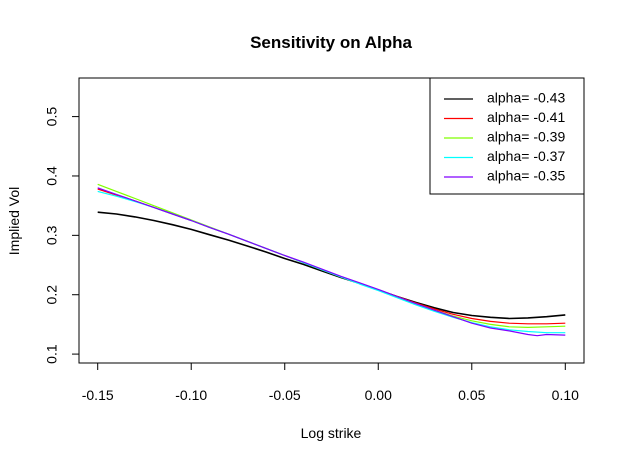 Image resolution: width=624 pixels, height=462 pixels. I want to click on y-tick-label: 0.2, so click(52, 295).